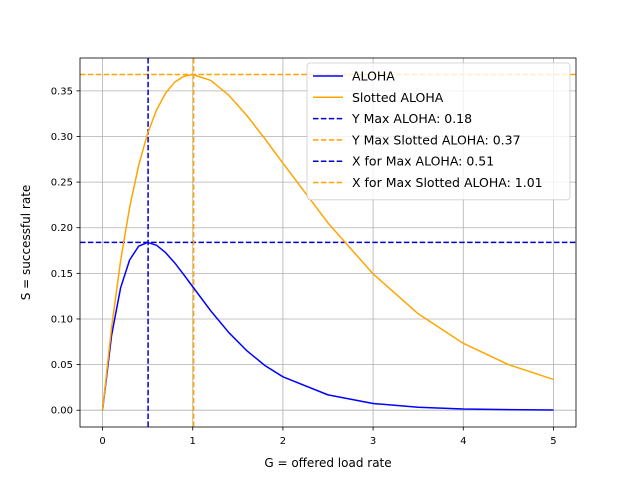 The height and width of the screenshot is (480, 640). What do you see at coordinates (102, 441) in the screenshot?
I see `x-tick-label: 0` at bounding box center [102, 441].